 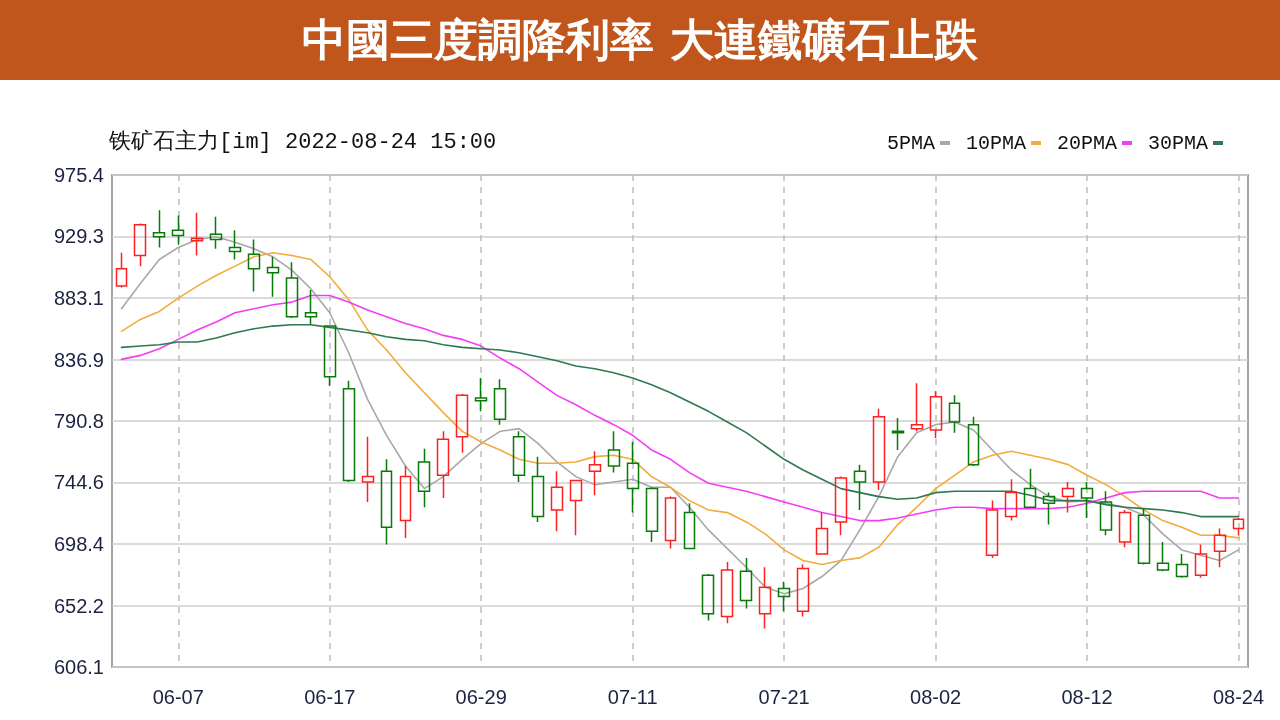 What do you see at coordinates (330, 697) in the screenshot?
I see `x-tick-label: 06-17` at bounding box center [330, 697].